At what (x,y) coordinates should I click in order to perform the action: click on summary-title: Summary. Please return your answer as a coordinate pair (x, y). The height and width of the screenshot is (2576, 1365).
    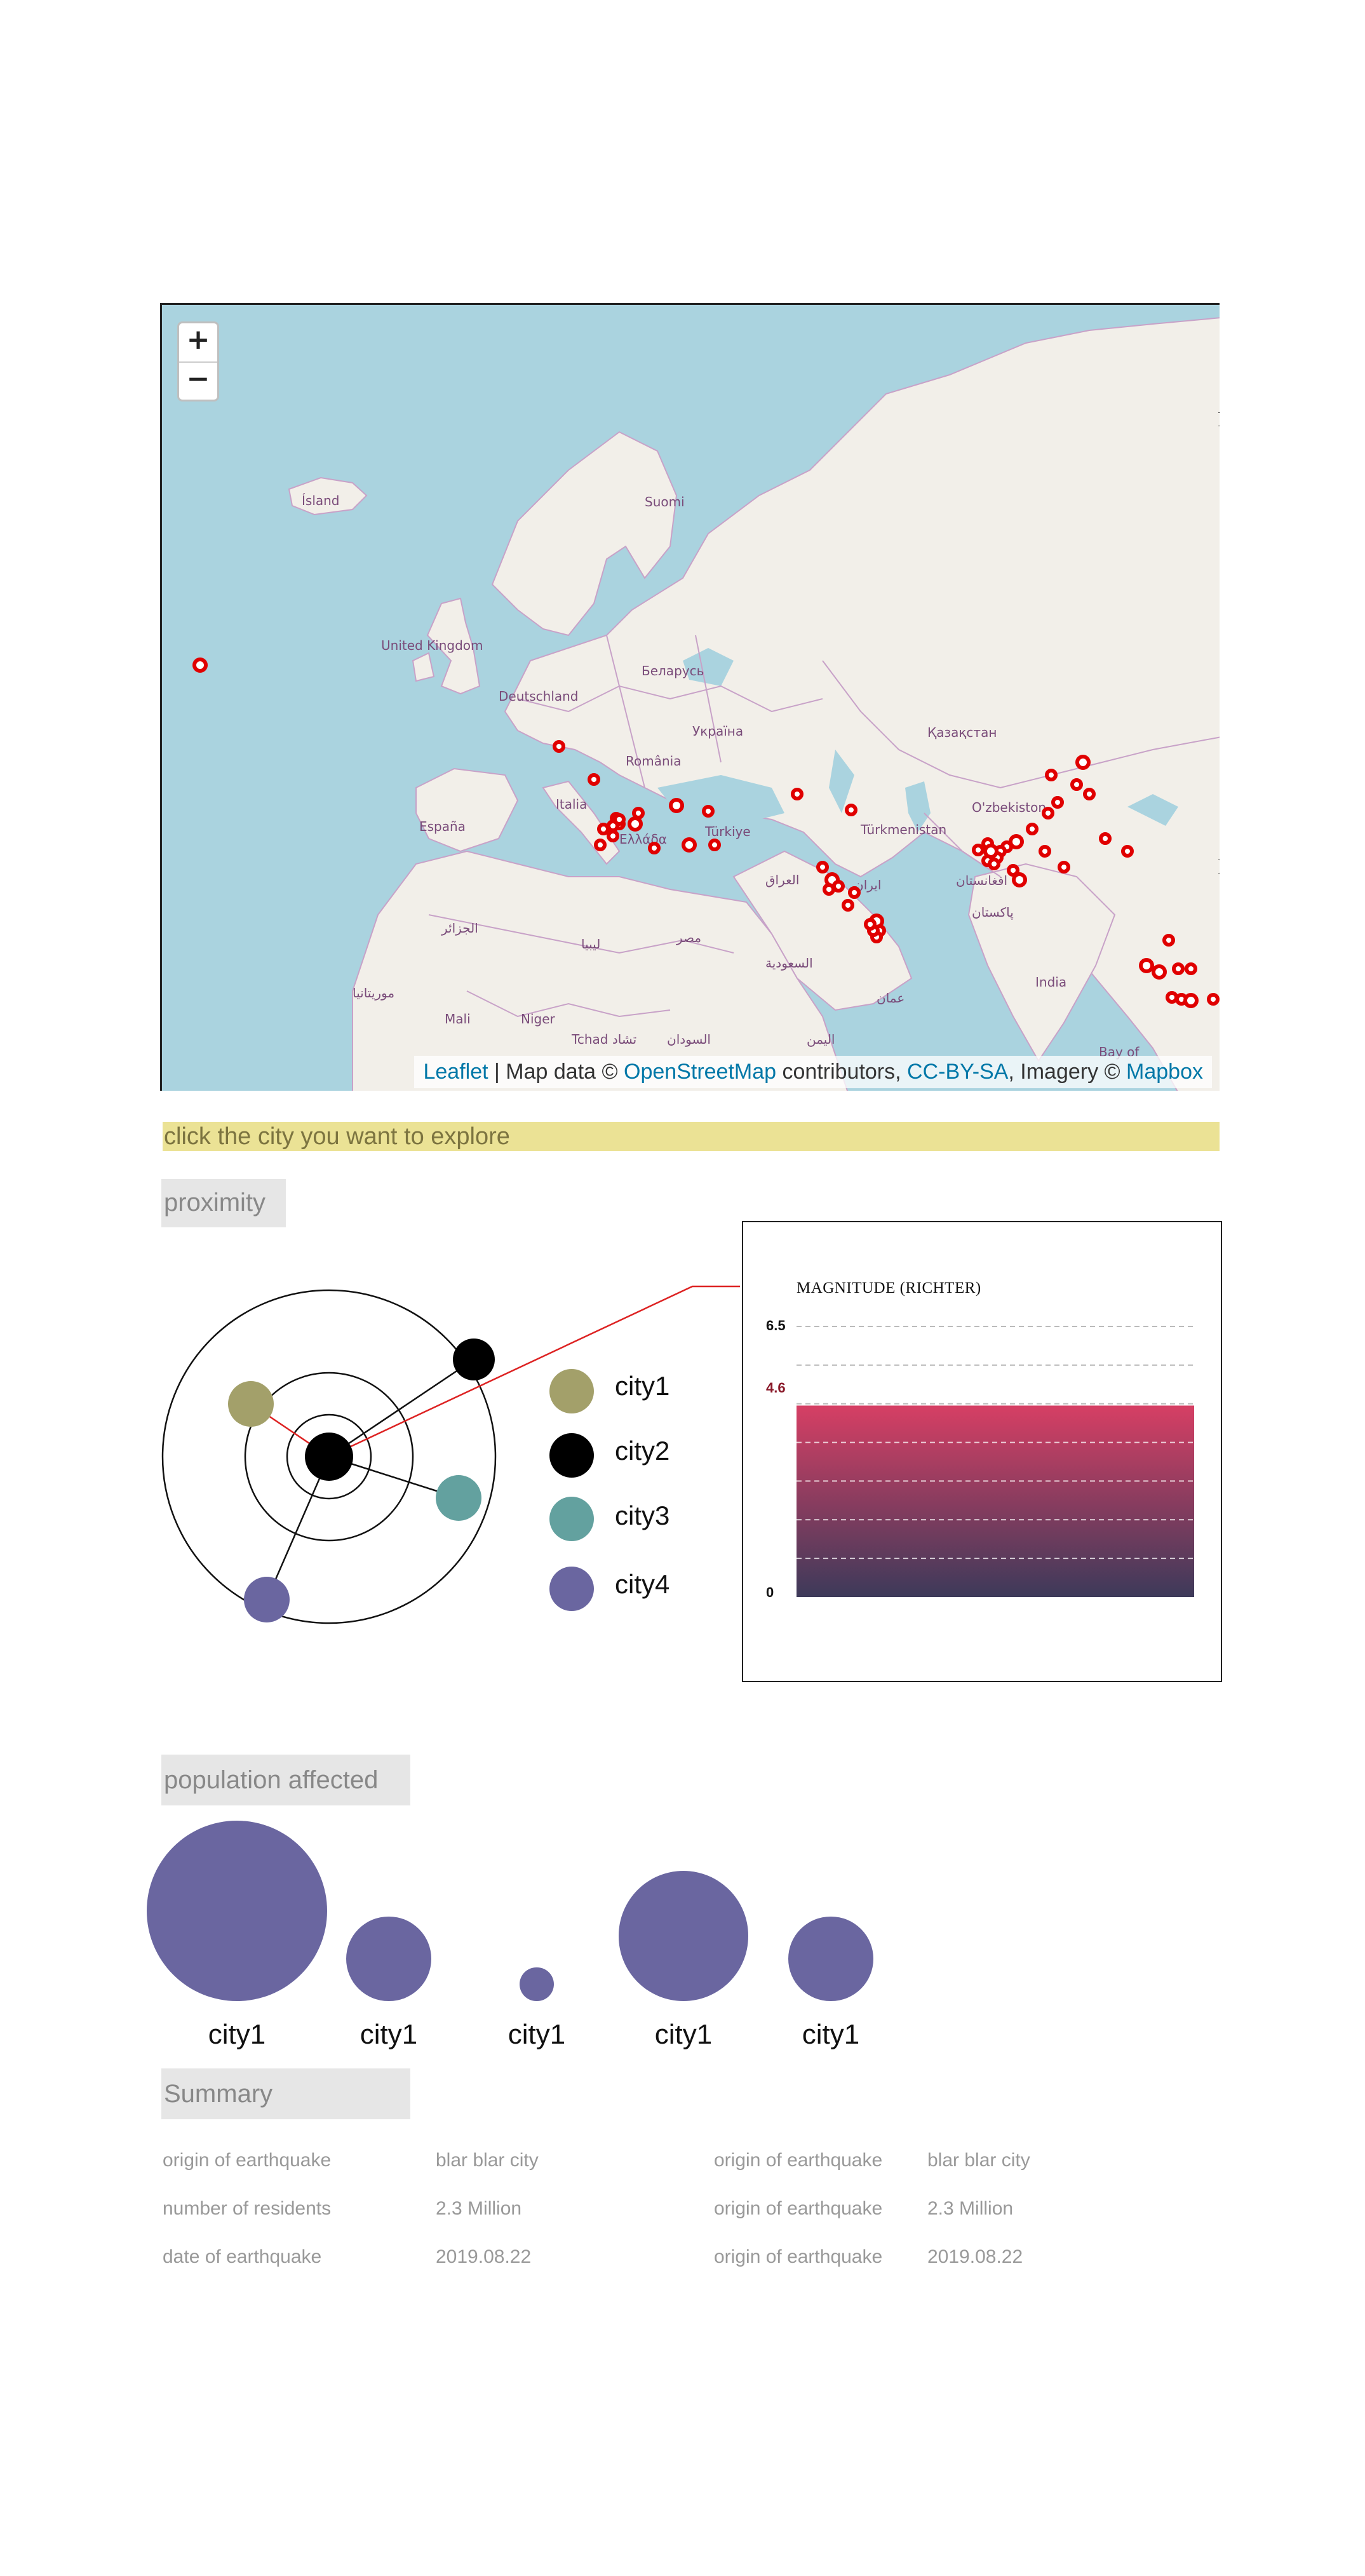
    Looking at the image, I should click on (285, 2093).